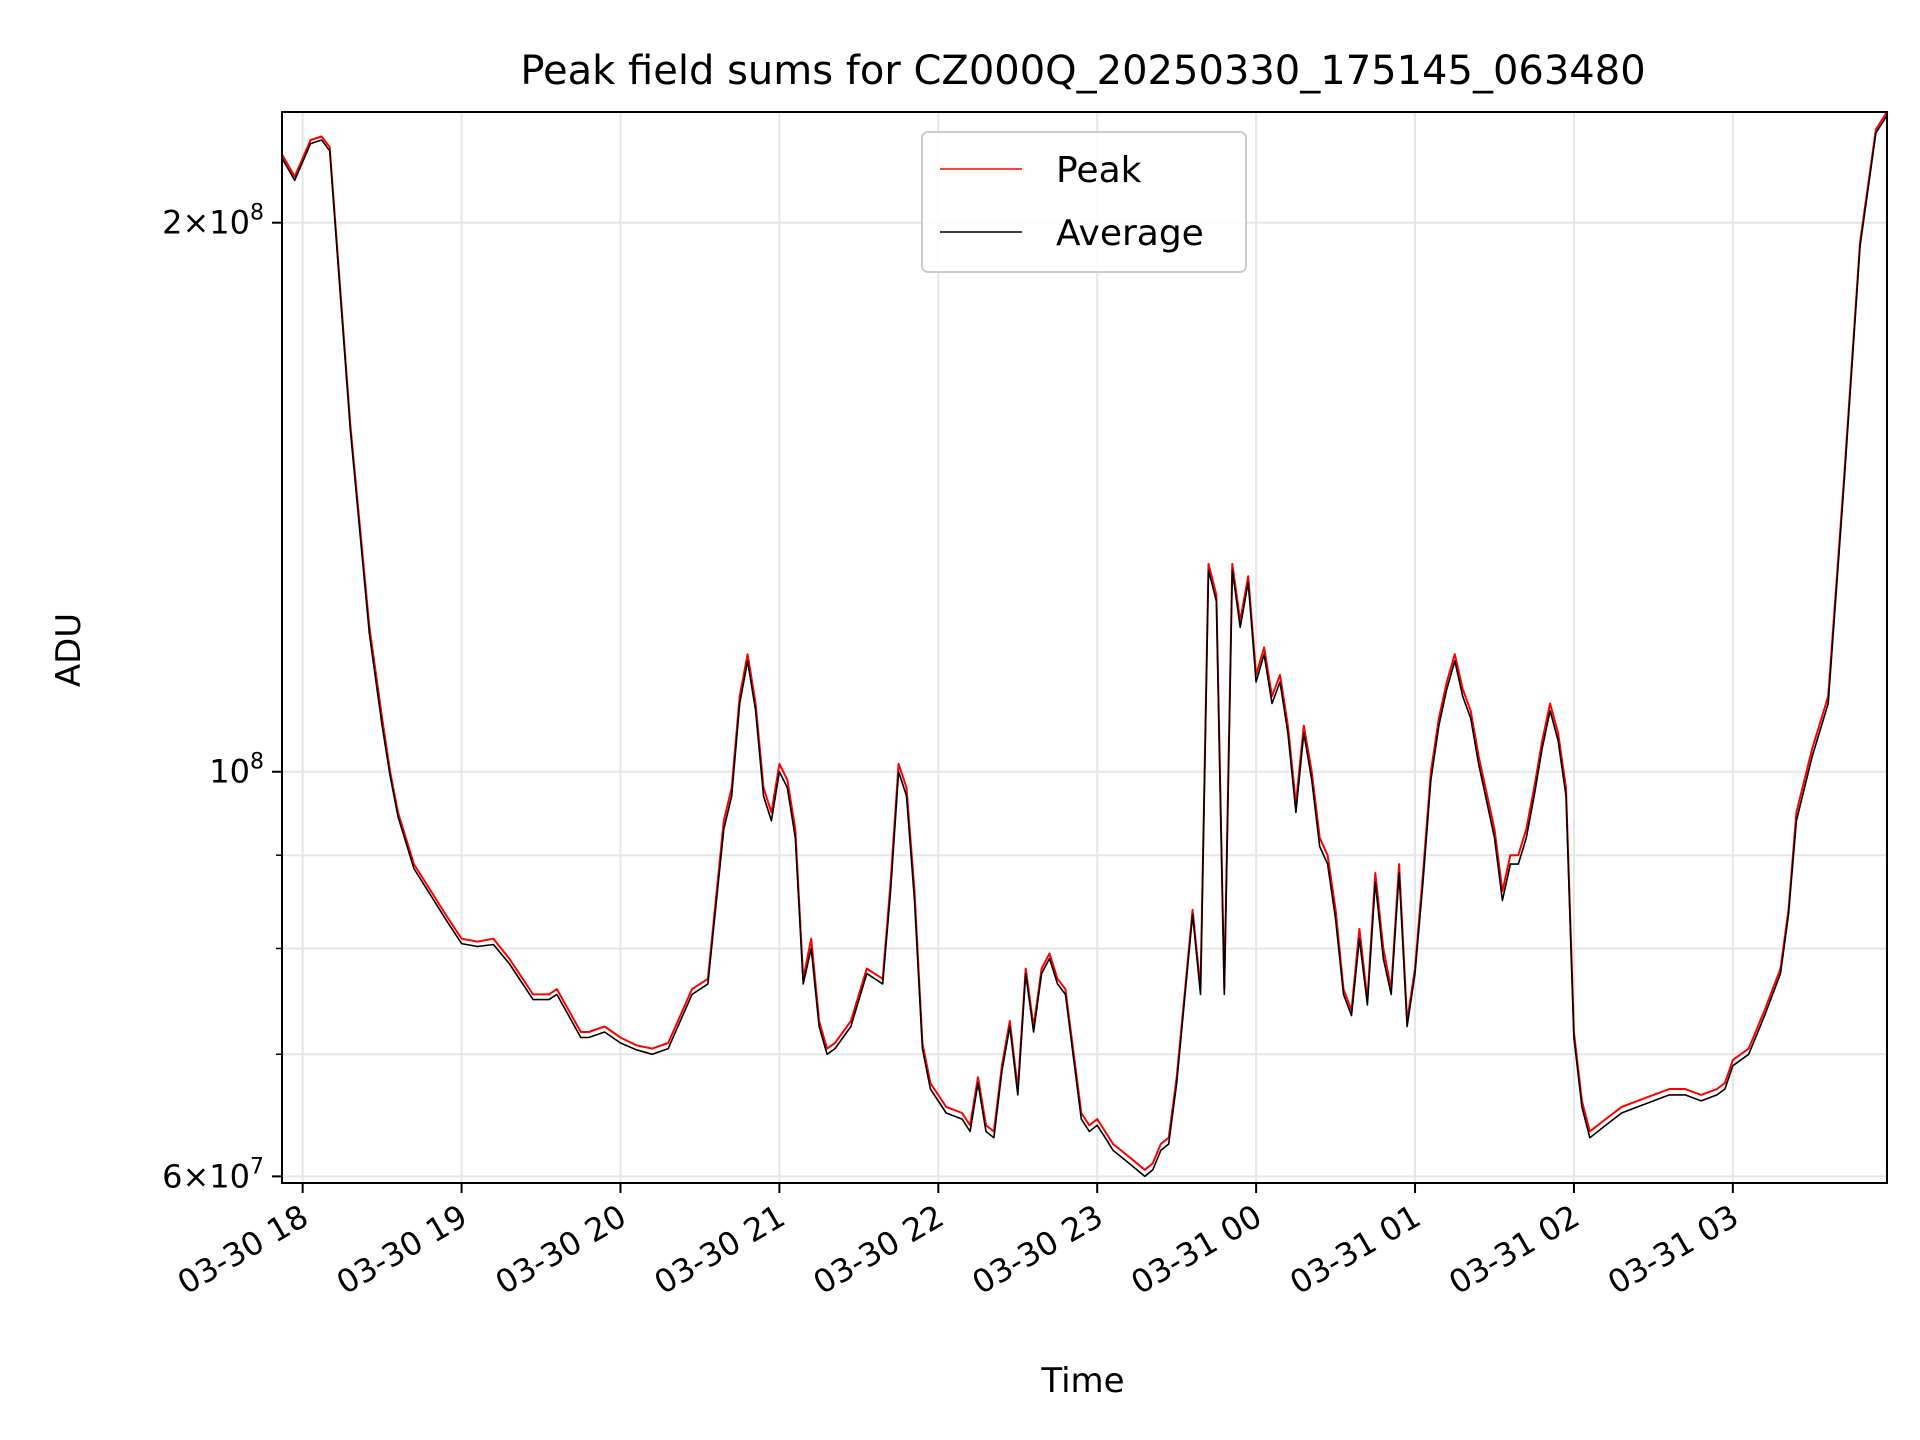 Image resolution: width=1920 pixels, height=1440 pixels. I want to click on y-axis: 6×107 108 2×108, so click(222, 698).